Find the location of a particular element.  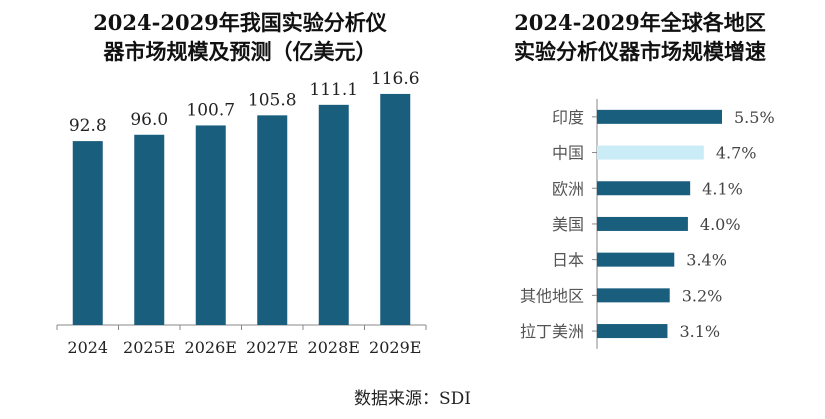

bar-value-label: 116.6 is located at coordinates (395, 79).